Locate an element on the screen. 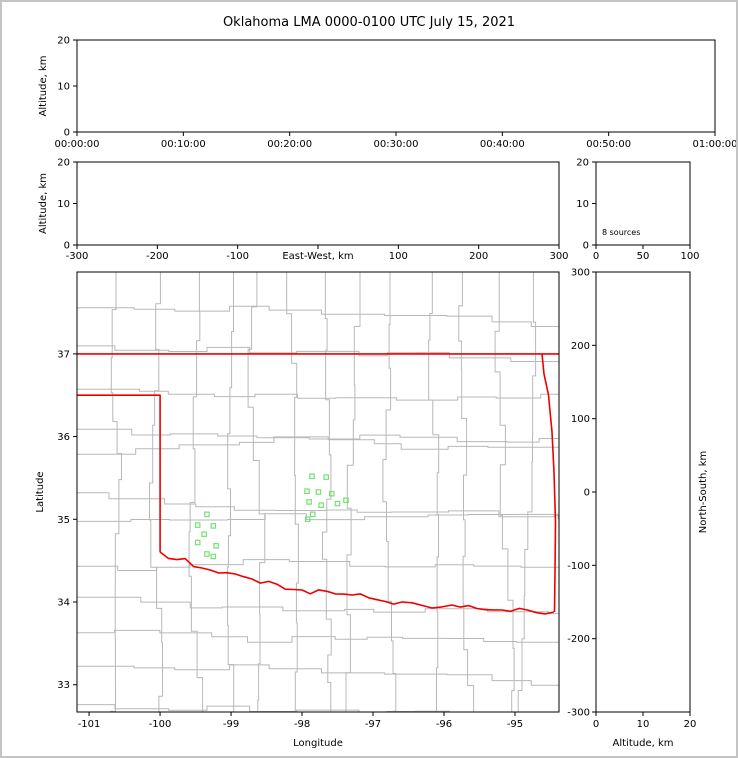 The height and width of the screenshot is (758, 738). hist-tick-label: 100 is located at coordinates (689, 256).